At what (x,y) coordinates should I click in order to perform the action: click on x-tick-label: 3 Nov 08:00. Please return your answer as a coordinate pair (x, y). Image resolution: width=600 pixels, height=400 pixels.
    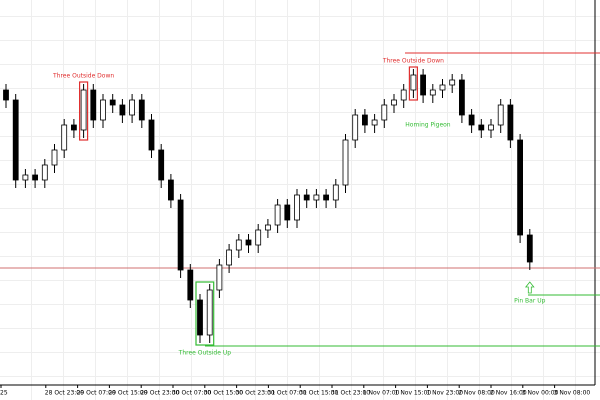
    Looking at the image, I should click on (572, 393).